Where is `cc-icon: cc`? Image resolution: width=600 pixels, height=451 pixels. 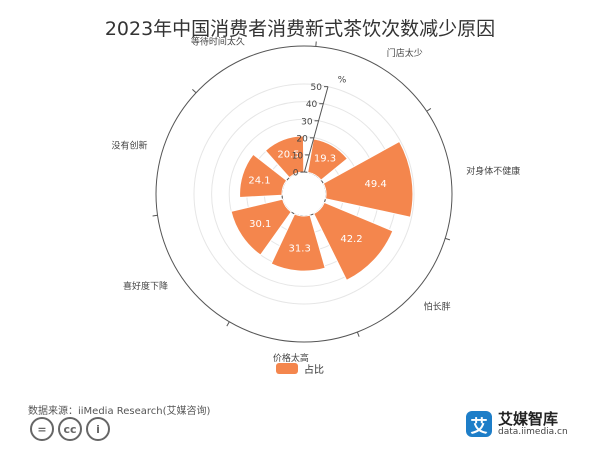
cc-icon: cc is located at coordinates (70, 429).